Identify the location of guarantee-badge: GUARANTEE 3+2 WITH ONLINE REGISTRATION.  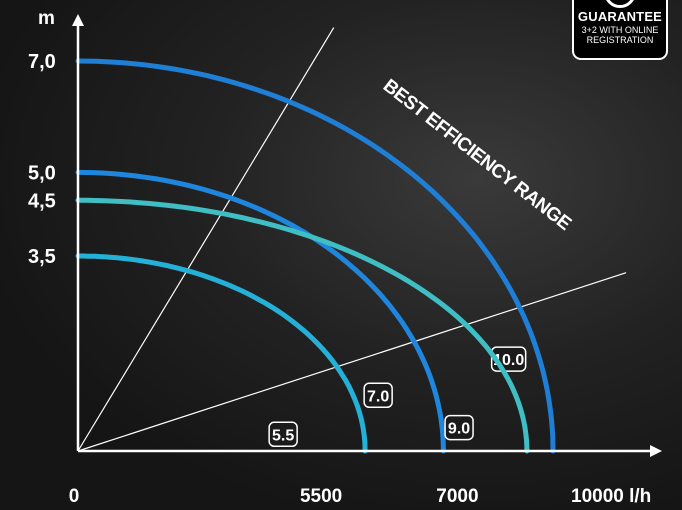
(620, 30).